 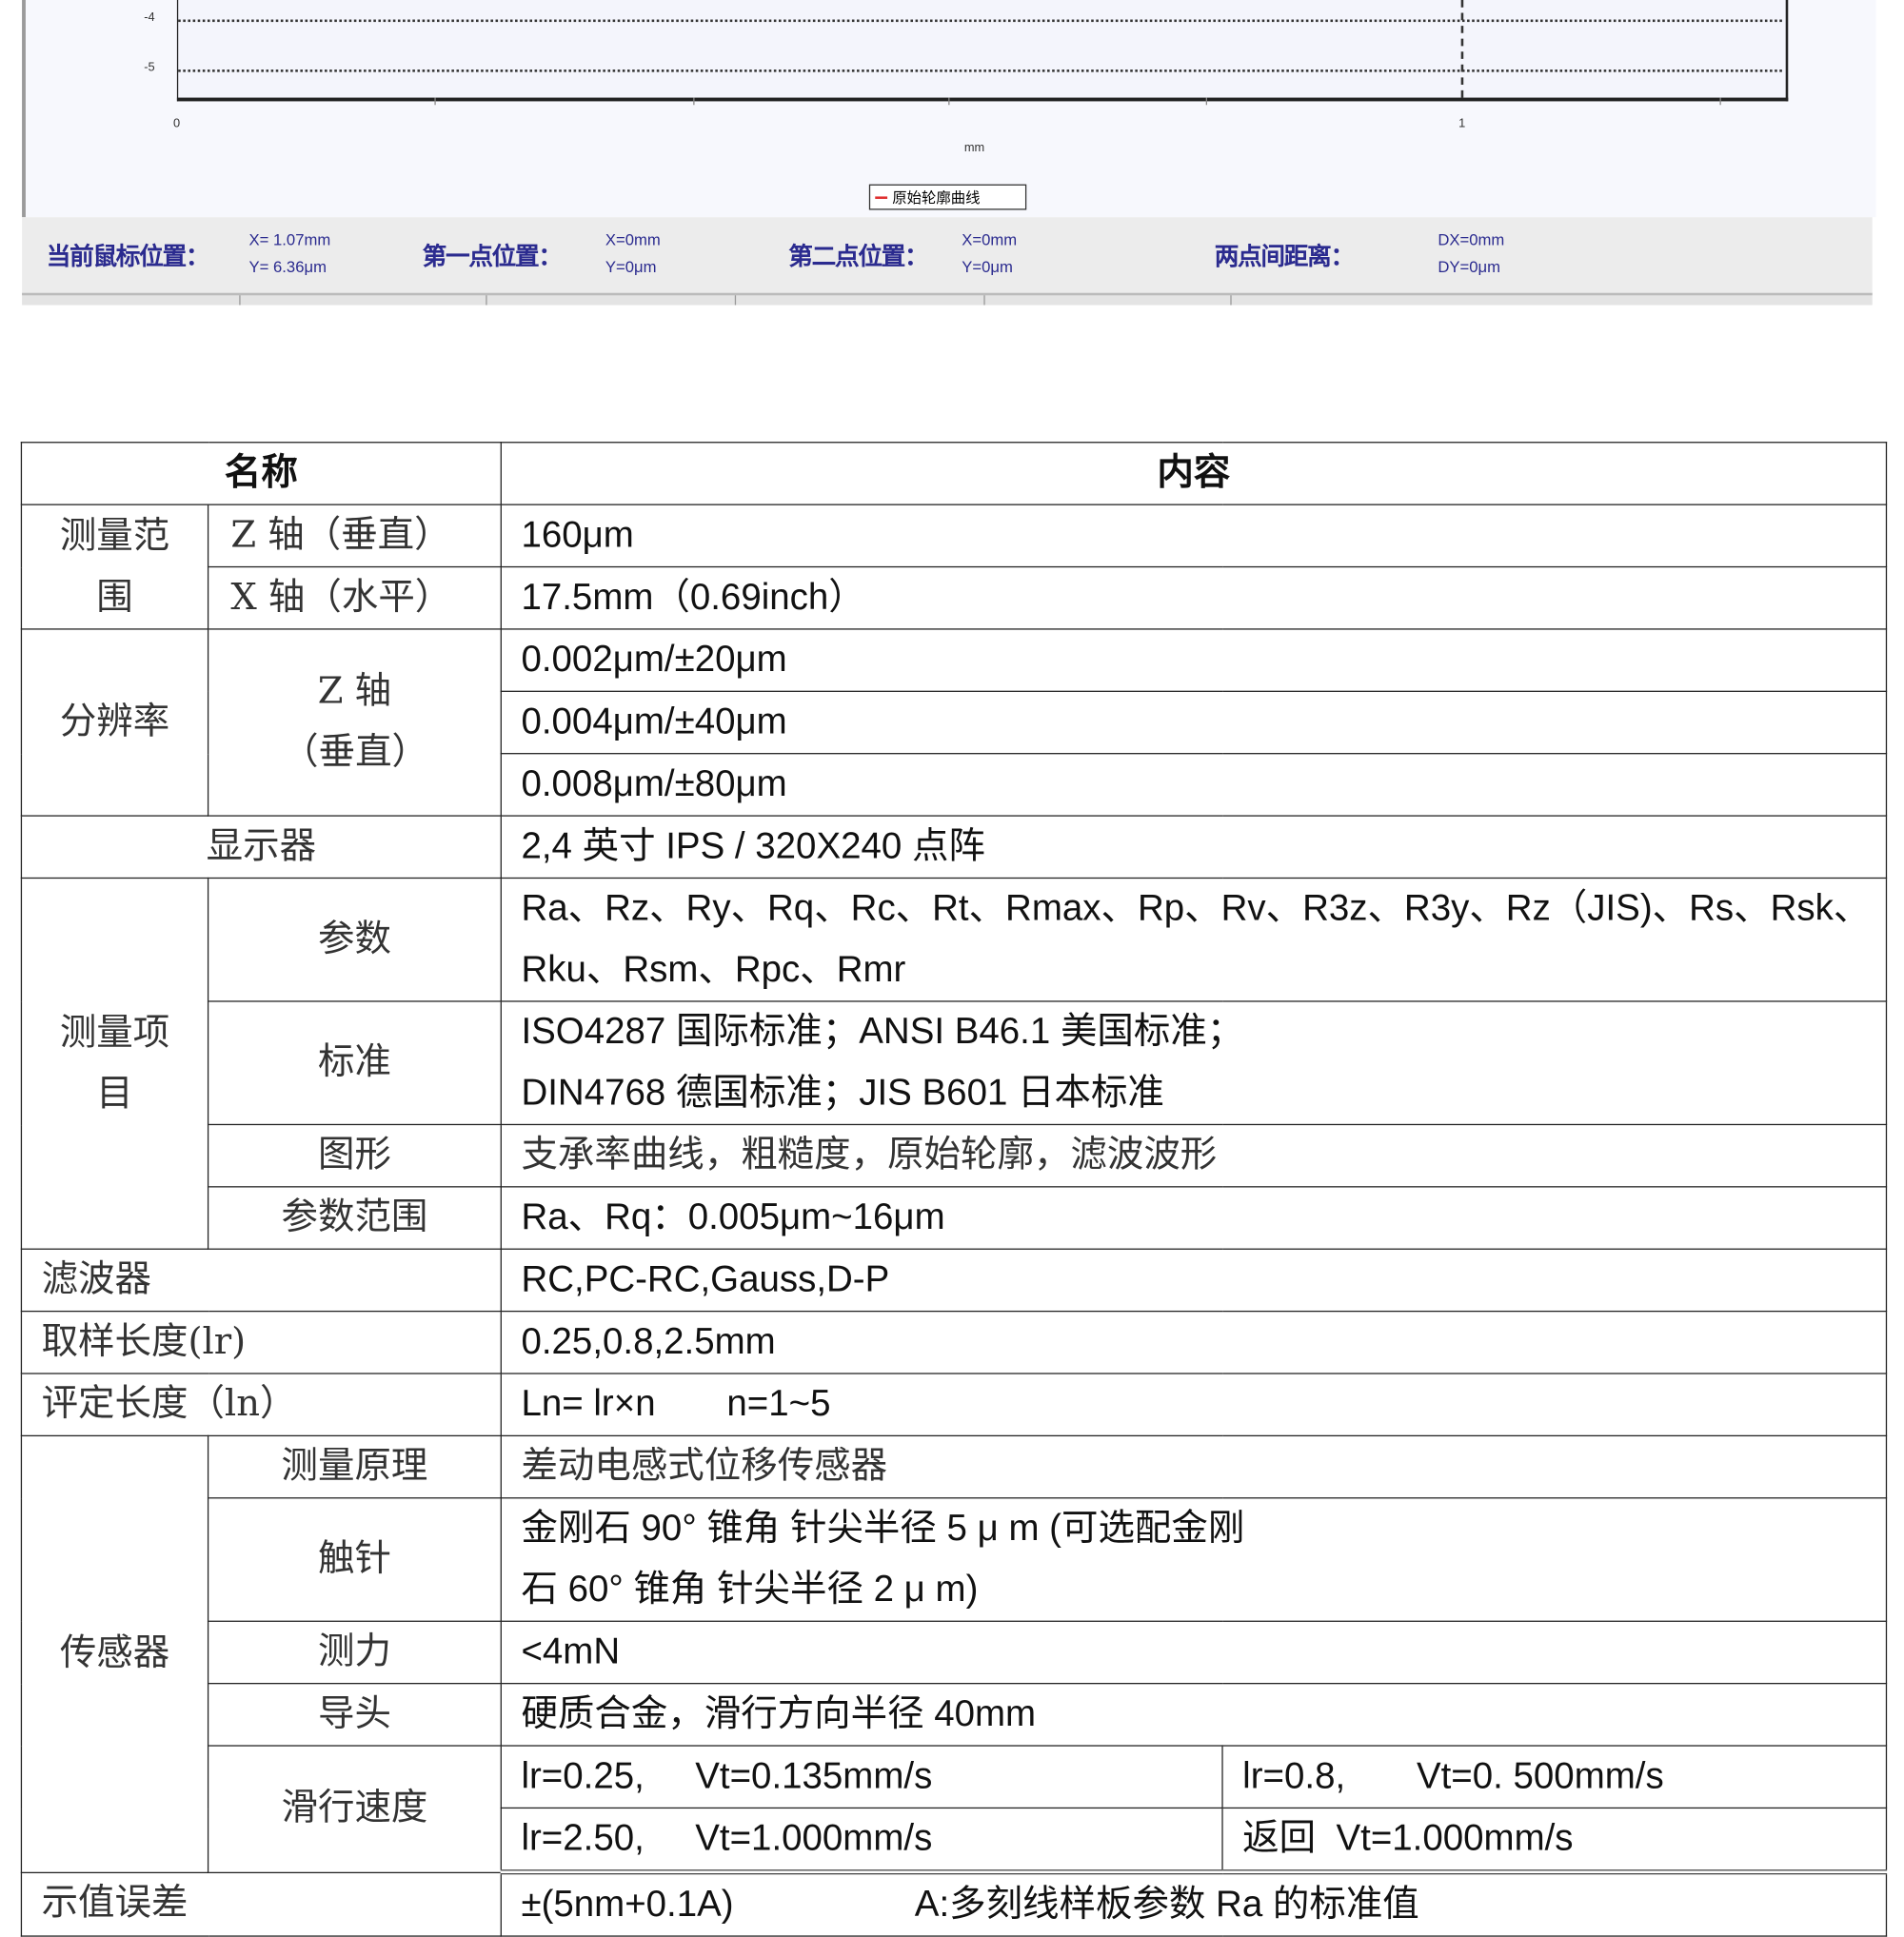 I want to click on principle-label: 测量原理, so click(x=354, y=1466).